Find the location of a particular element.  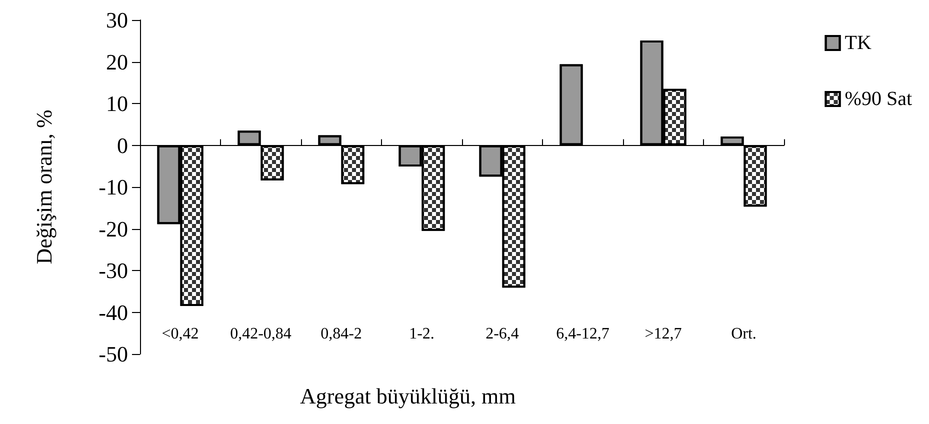

x-tick-label: 2-6,4 is located at coordinates (502, 334).